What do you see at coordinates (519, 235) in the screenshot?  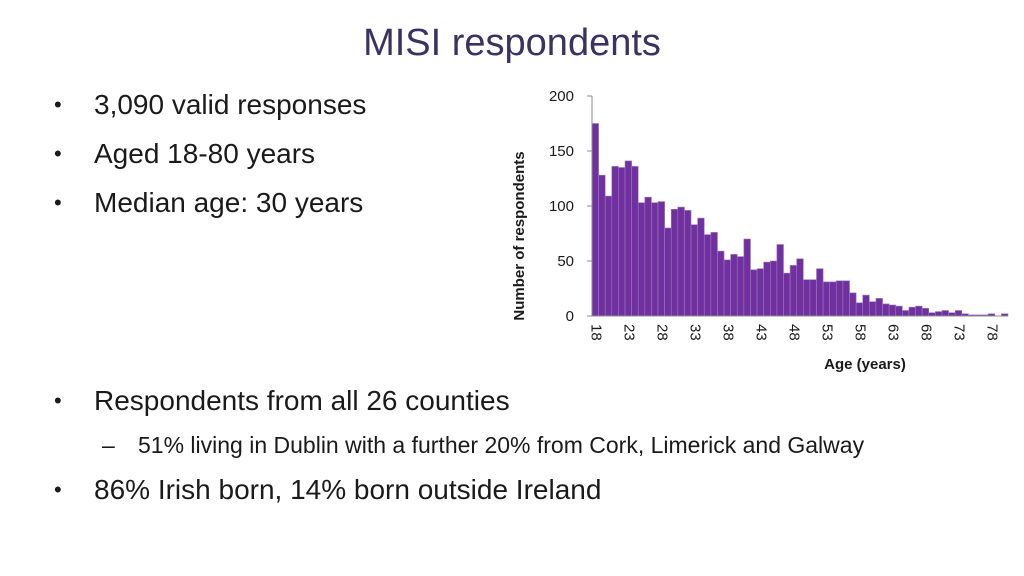 I see `y-axis-title: Number of respondents` at bounding box center [519, 235].